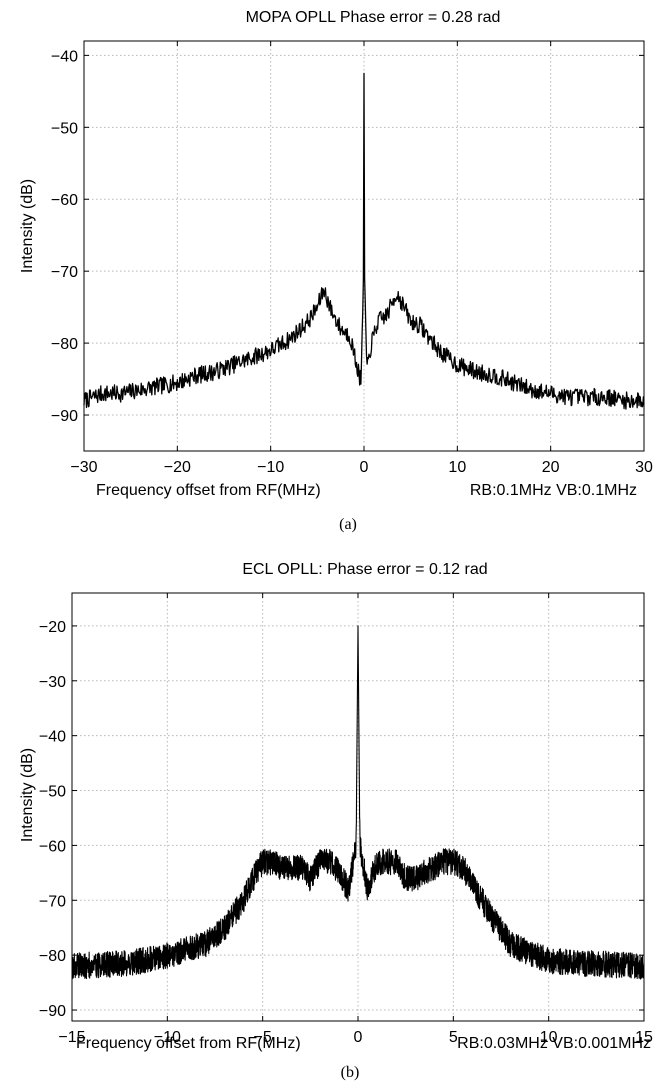 The width and height of the screenshot is (672, 1083). I want to click on chart-b-y-tick-label: −60, so click(52, 846).